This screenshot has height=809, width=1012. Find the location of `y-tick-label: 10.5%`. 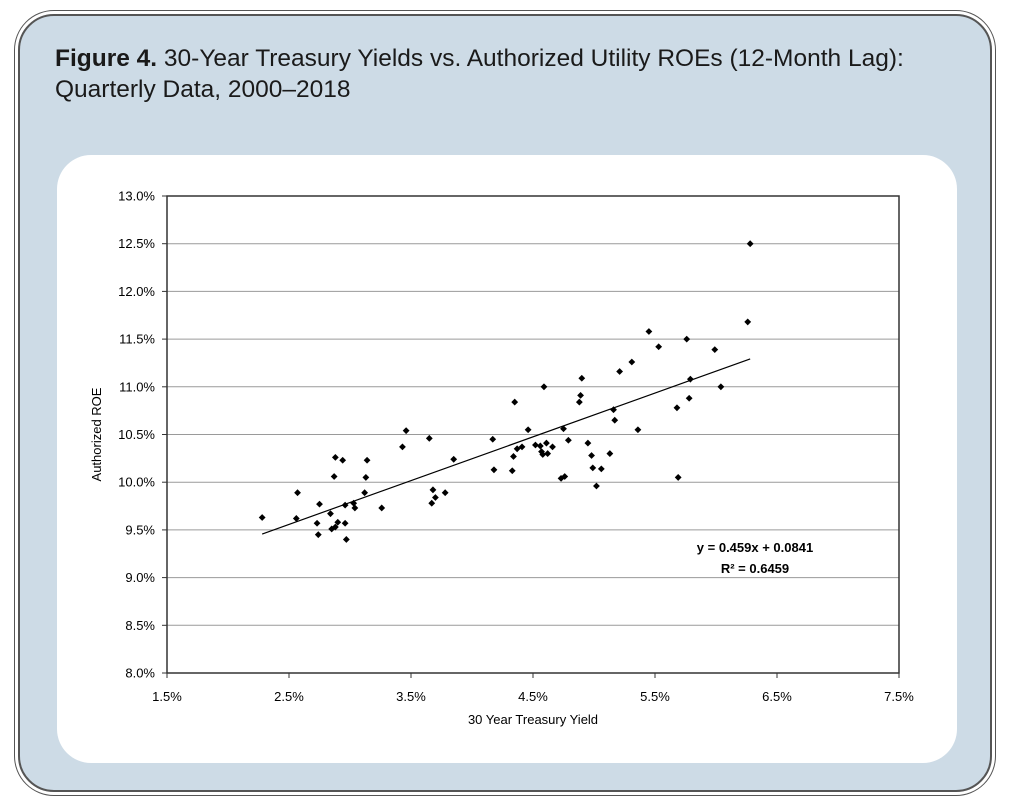

y-tick-label: 10.5% is located at coordinates (136, 434).